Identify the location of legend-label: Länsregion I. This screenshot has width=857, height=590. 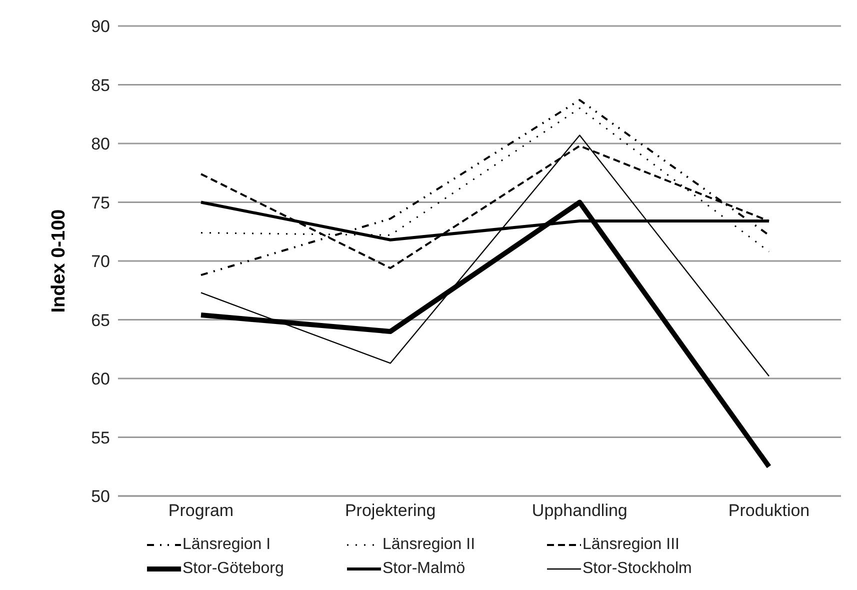
(226, 545).